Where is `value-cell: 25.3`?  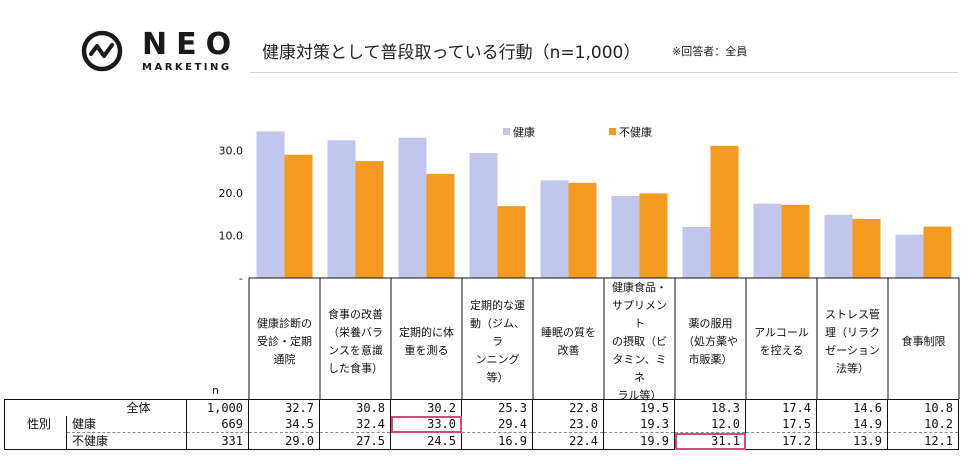
value-cell: 25.3 is located at coordinates (497, 407).